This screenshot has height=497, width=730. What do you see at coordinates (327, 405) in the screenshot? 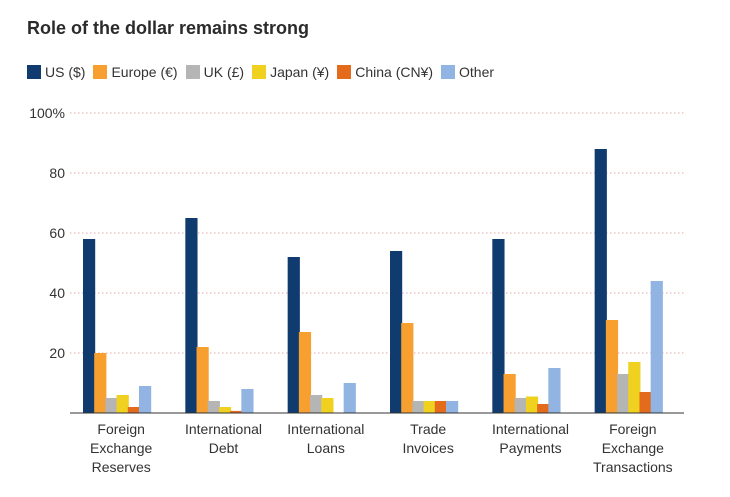
I see `bar-international-loans-japan` at bounding box center [327, 405].